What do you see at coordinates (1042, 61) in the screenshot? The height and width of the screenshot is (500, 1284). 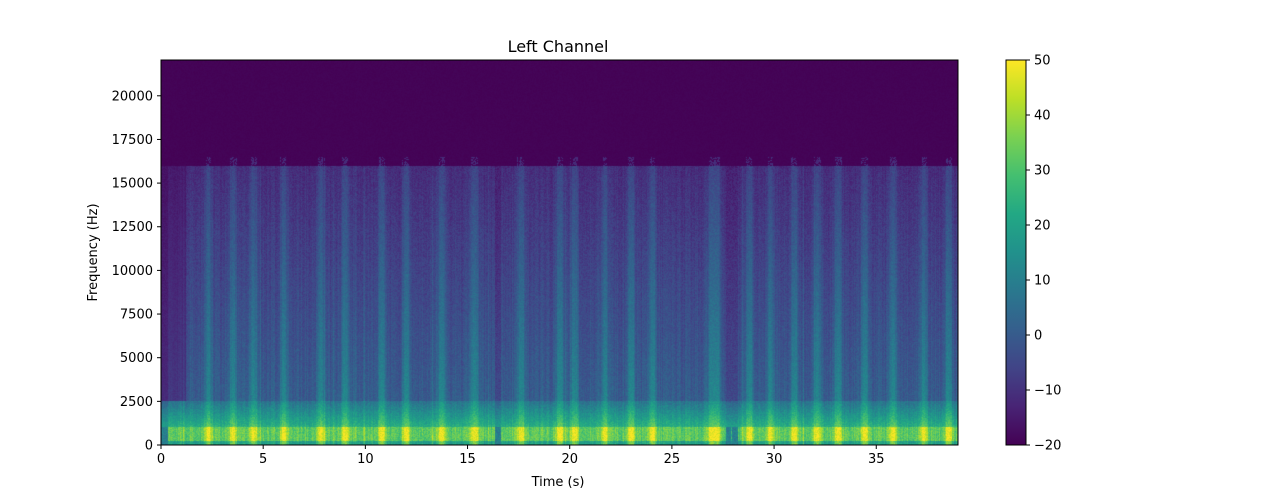 I see `colorbar-tick-label: 50` at bounding box center [1042, 61].